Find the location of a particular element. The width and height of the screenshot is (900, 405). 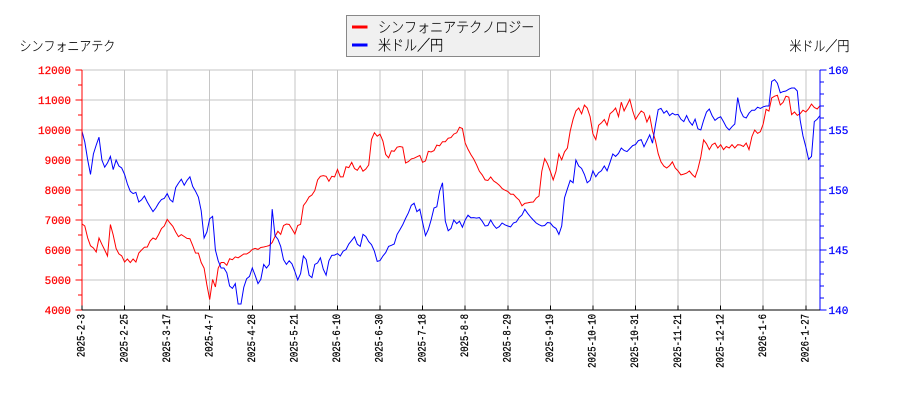

svg-text: 2025-6-10 is located at coordinates (338, 338).